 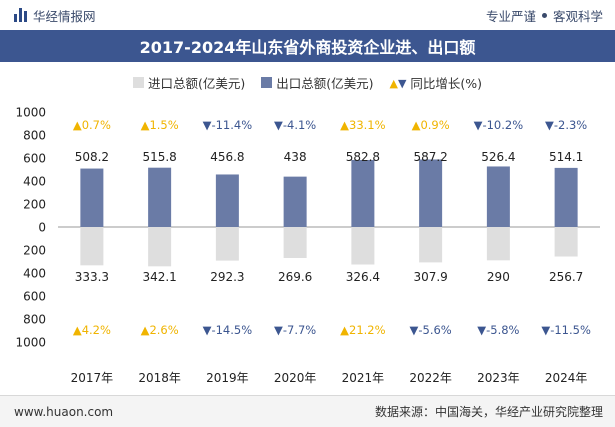 I want to click on y-tick-label: 0, so click(x=42, y=228).